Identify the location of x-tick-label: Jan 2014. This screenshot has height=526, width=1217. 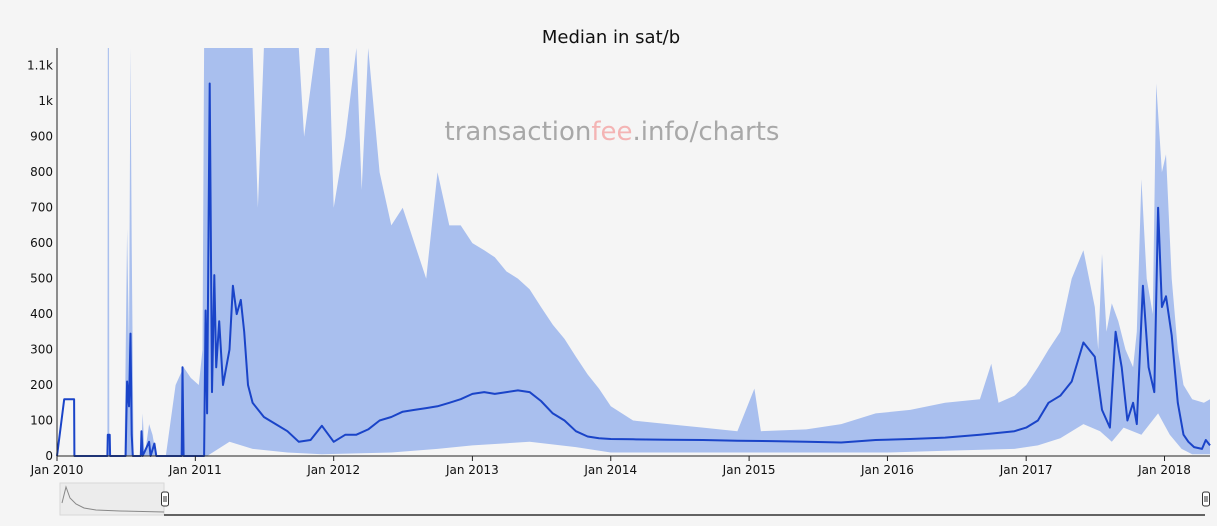
(610, 470).